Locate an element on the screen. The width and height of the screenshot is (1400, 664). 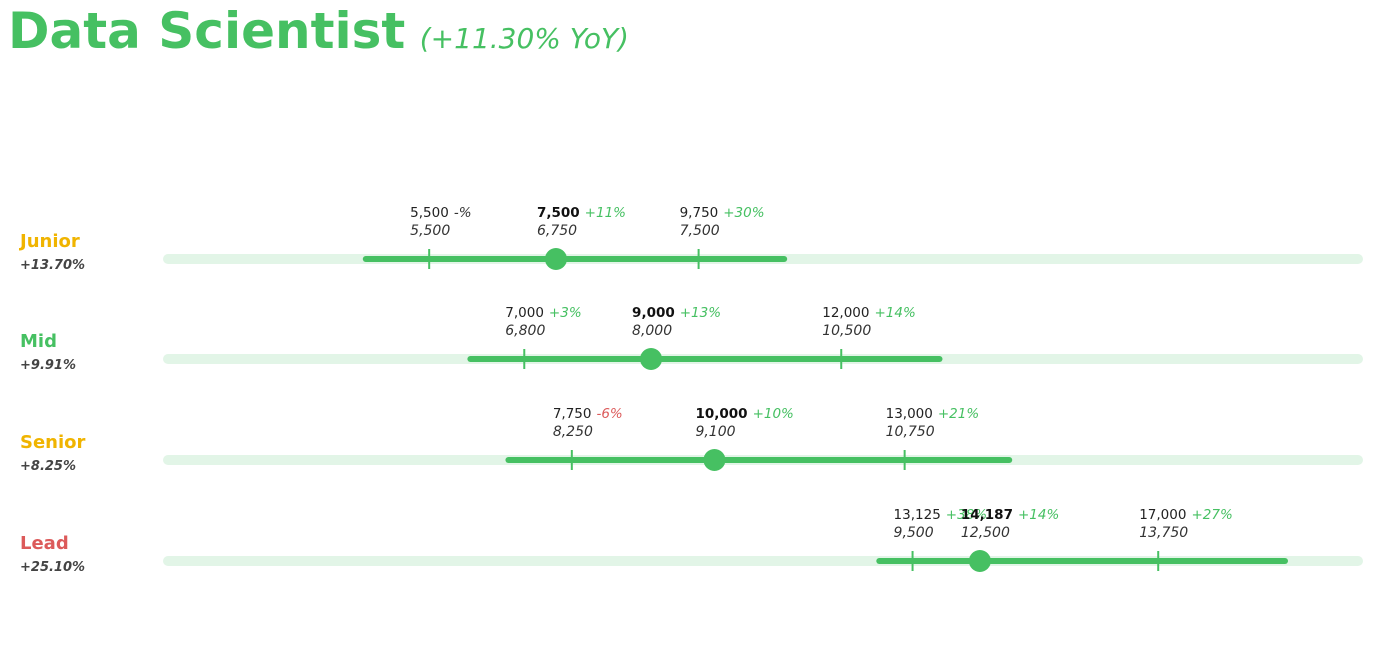
header: Data Scientist (+11.30% YoY) is located at coordinates (318, 31).